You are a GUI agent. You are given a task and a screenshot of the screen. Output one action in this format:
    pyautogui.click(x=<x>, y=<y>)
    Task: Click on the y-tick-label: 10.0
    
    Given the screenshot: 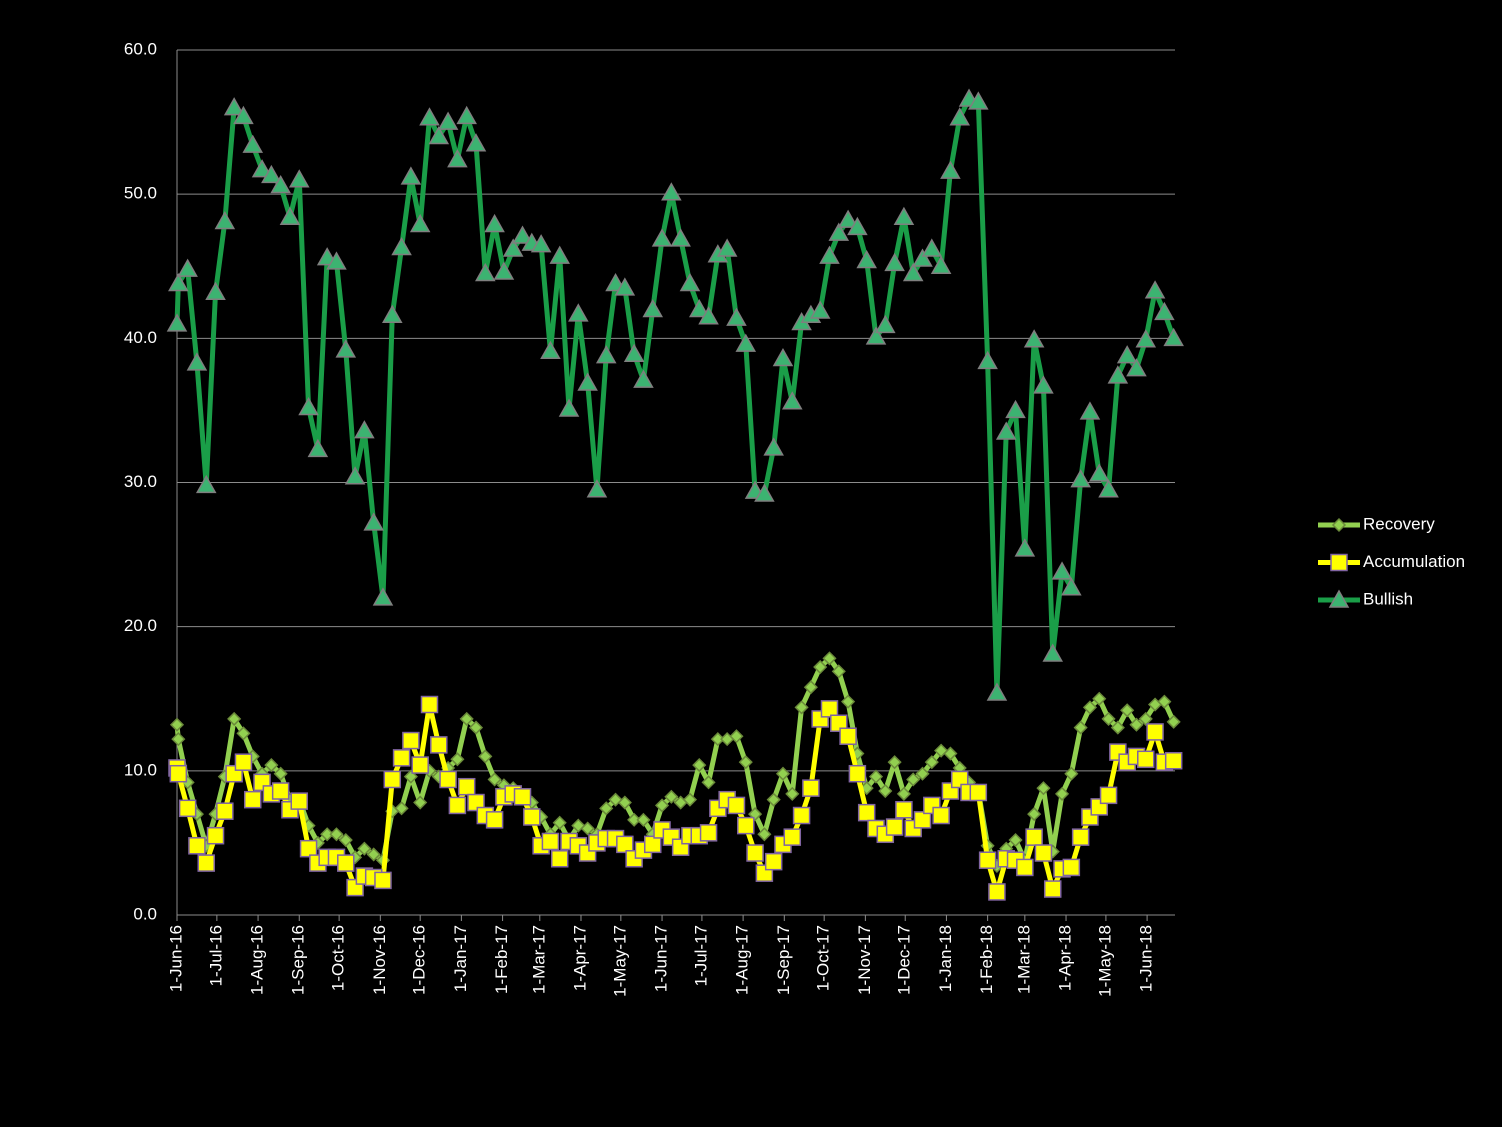 What is the action you would take?
    pyautogui.click(x=140, y=769)
    